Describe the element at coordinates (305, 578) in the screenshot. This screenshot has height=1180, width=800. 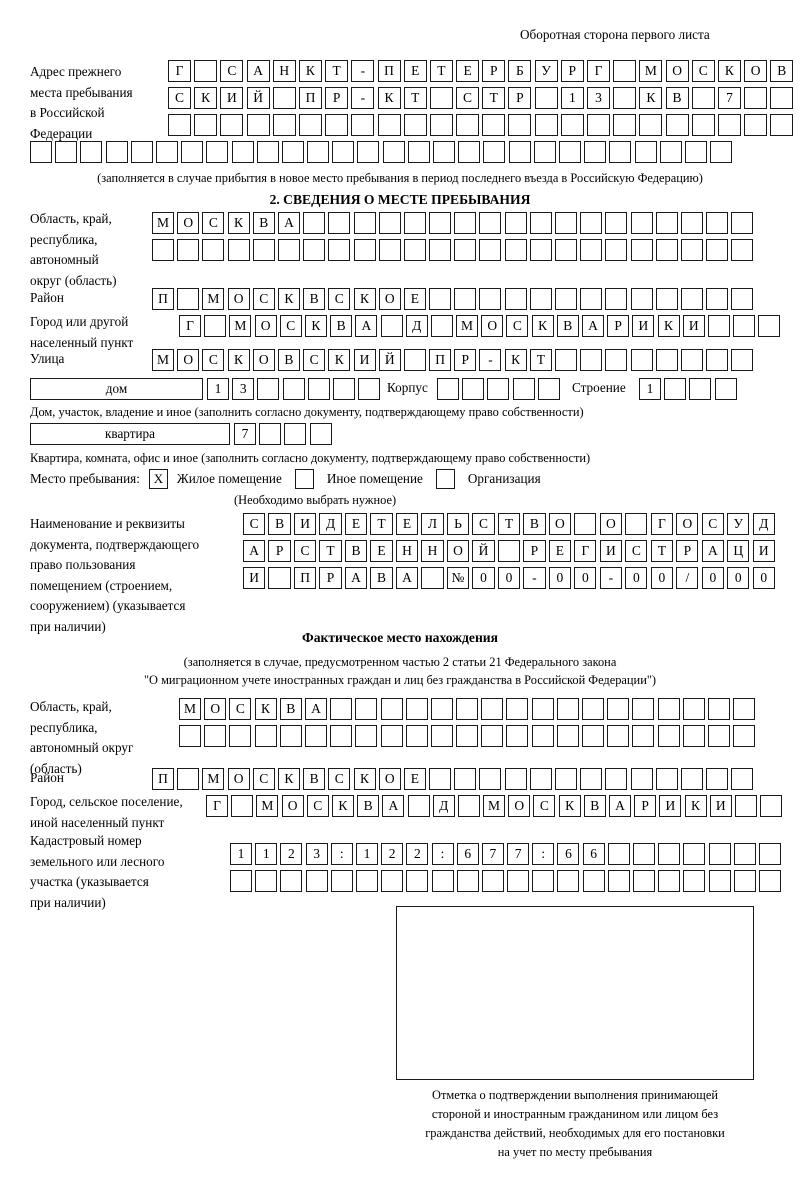
I see `doc-details-cell: П` at that location.